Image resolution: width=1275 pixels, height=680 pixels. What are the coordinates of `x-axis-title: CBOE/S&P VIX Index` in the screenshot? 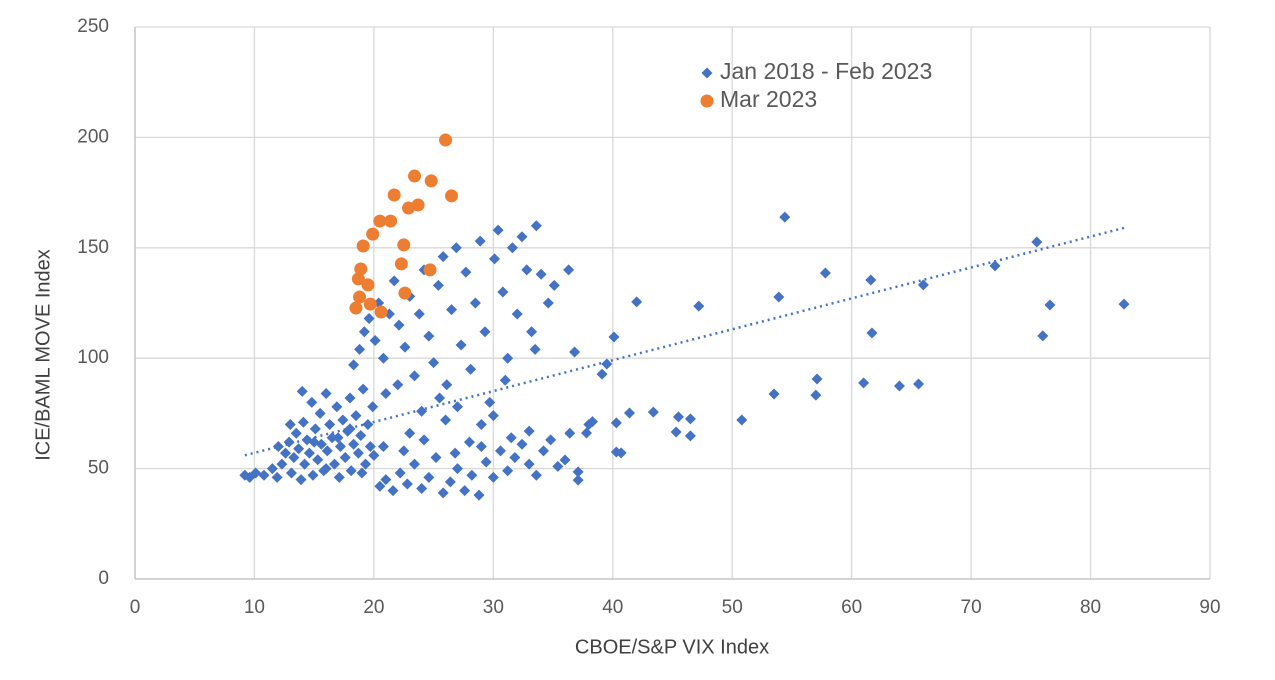 It's located at (672, 647).